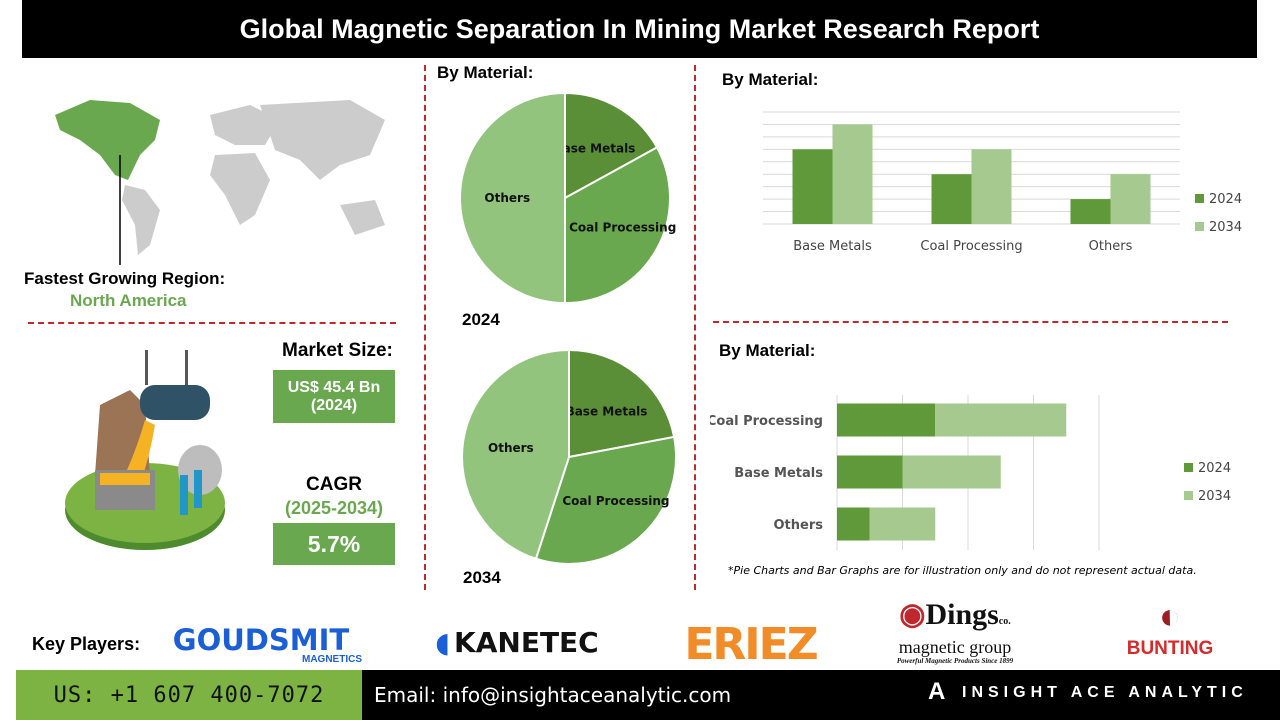 The image size is (1280, 720). What do you see at coordinates (799, 525) in the screenshot?
I see `y-tick-label: Others` at bounding box center [799, 525].